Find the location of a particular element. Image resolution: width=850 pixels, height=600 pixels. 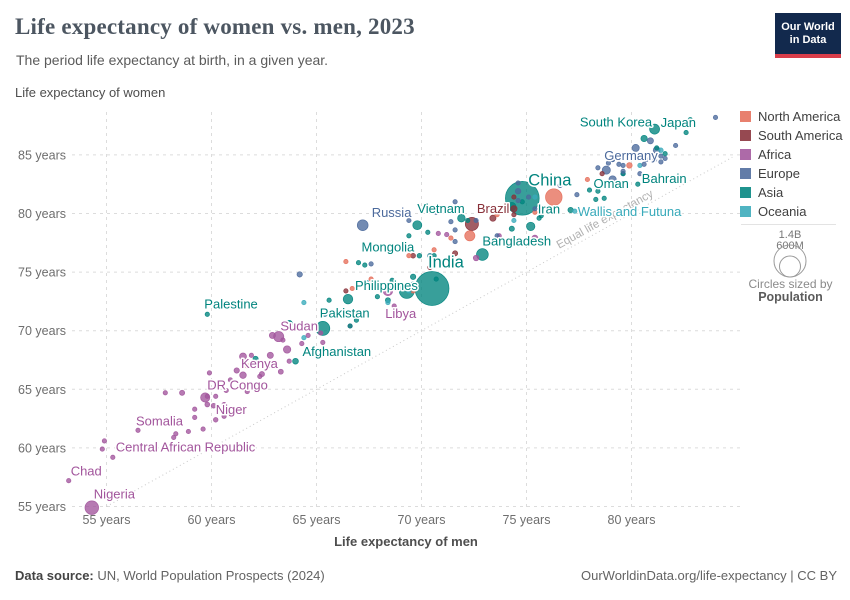

data-point-nigeria is located at coordinates (91, 507).